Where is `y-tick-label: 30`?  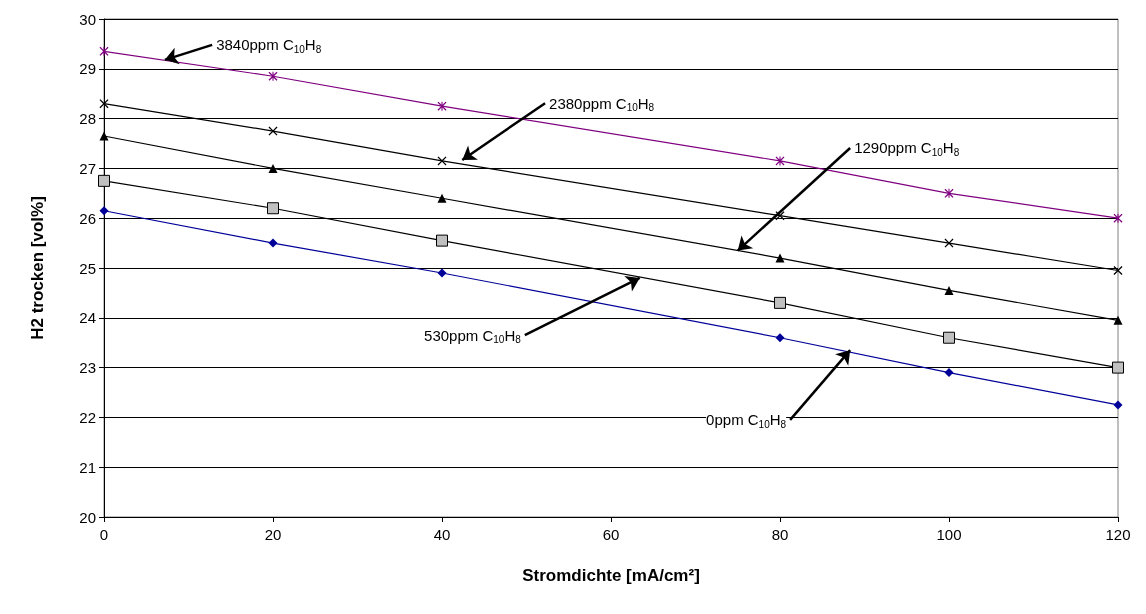
y-tick-label: 30 is located at coordinates (87, 19).